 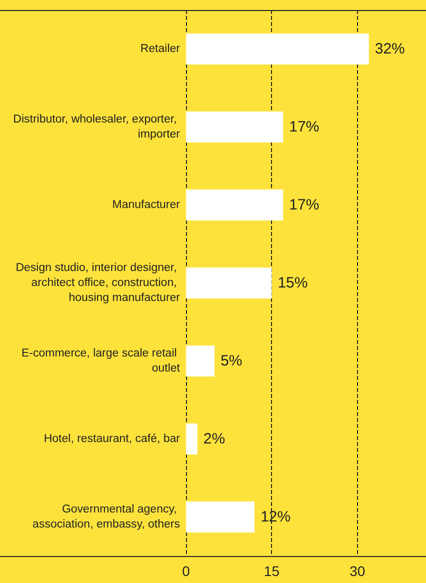 I want to click on y-tick-label: Design studio, interior designer, architect office, construction, housing manufacturer, so click(x=98, y=283).